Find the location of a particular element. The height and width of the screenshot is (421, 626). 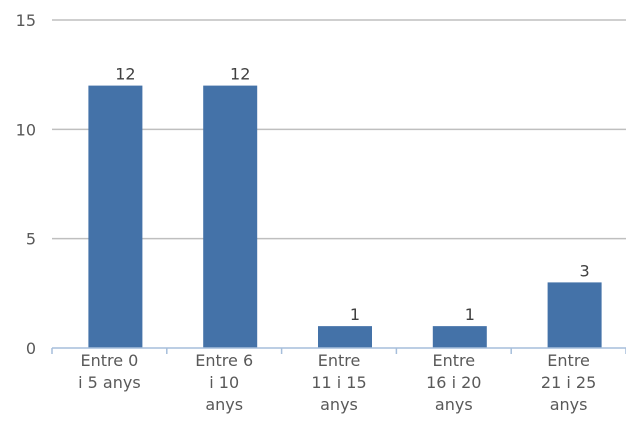

x-tick-label-line: 21 i 25 is located at coordinates (568, 382).